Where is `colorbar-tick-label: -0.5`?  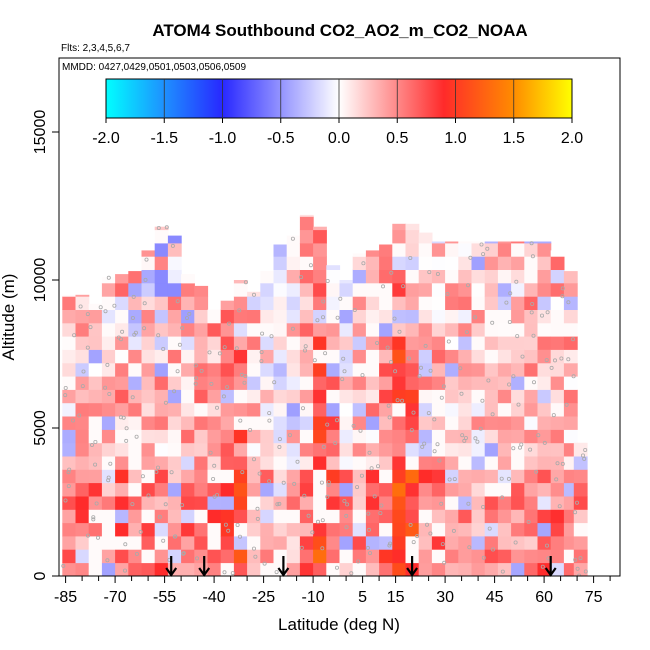 colorbar-tick-label: -0.5 is located at coordinates (281, 138).